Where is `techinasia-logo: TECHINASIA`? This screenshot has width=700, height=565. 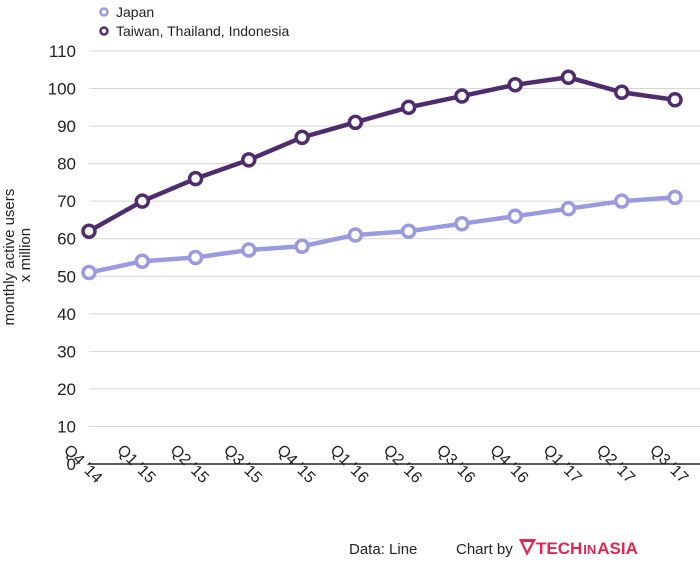 techinasia-logo: TECHINASIA is located at coordinates (578, 548).